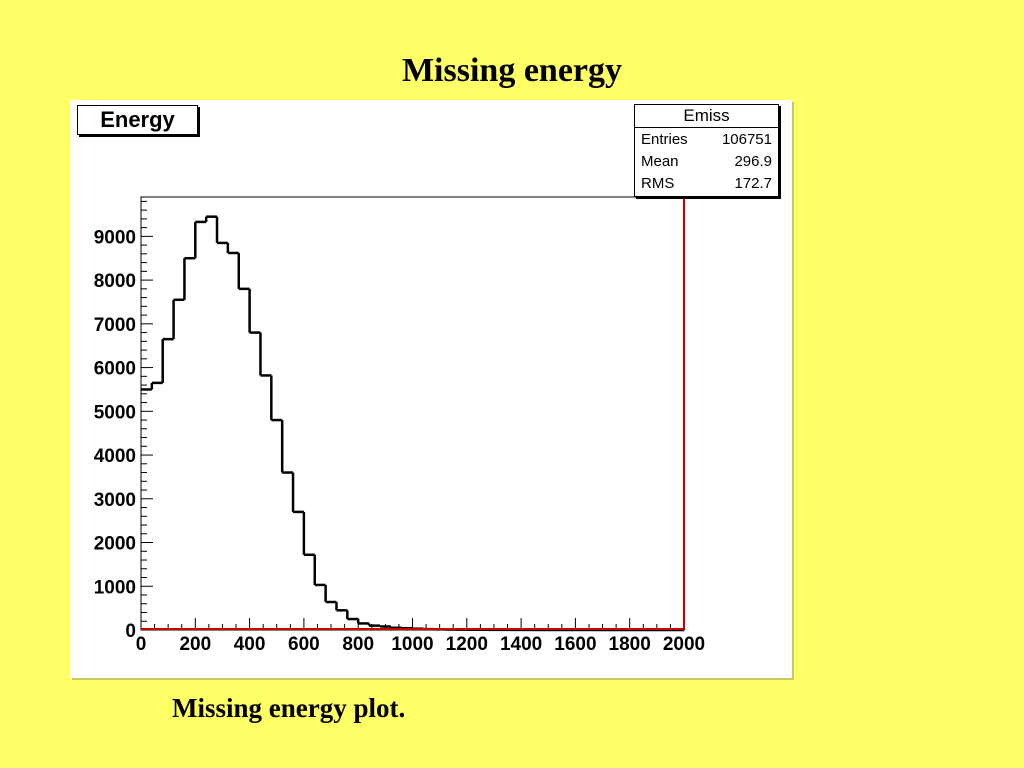 This screenshot has height=768, width=1024. Describe the element at coordinates (412, 644) in the screenshot. I see `x-tick-label: 1000` at that location.